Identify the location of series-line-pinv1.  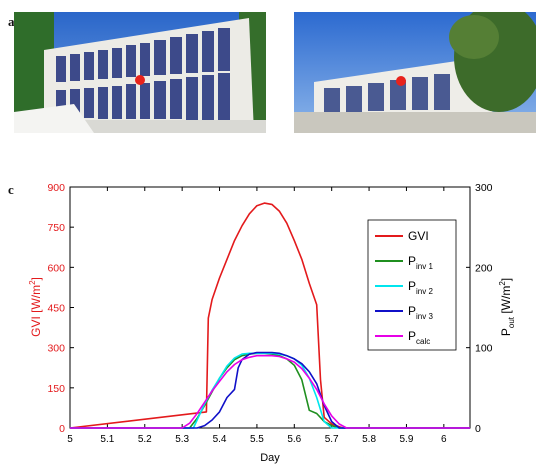
(270, 390).